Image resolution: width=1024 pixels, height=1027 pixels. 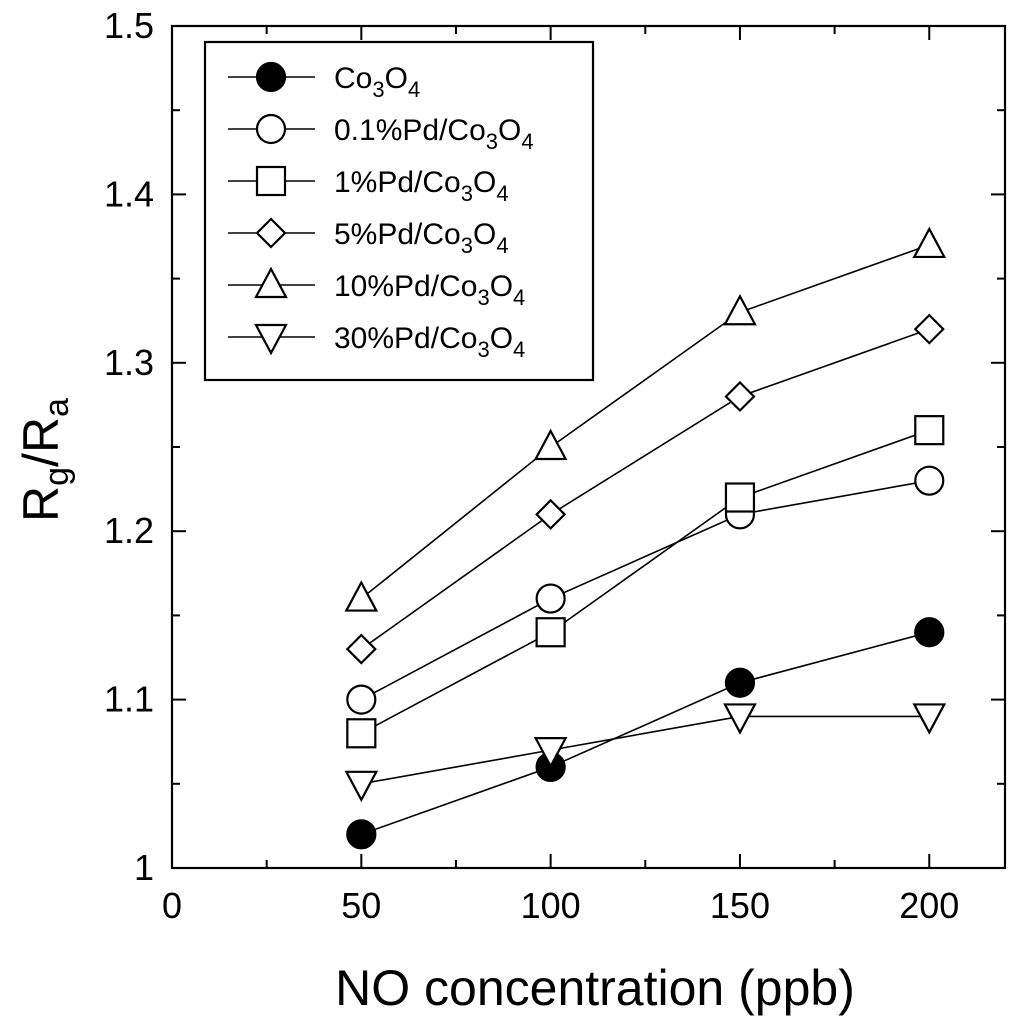 I want to click on y-axis-title: Rg/Ra, so click(x=44, y=460).